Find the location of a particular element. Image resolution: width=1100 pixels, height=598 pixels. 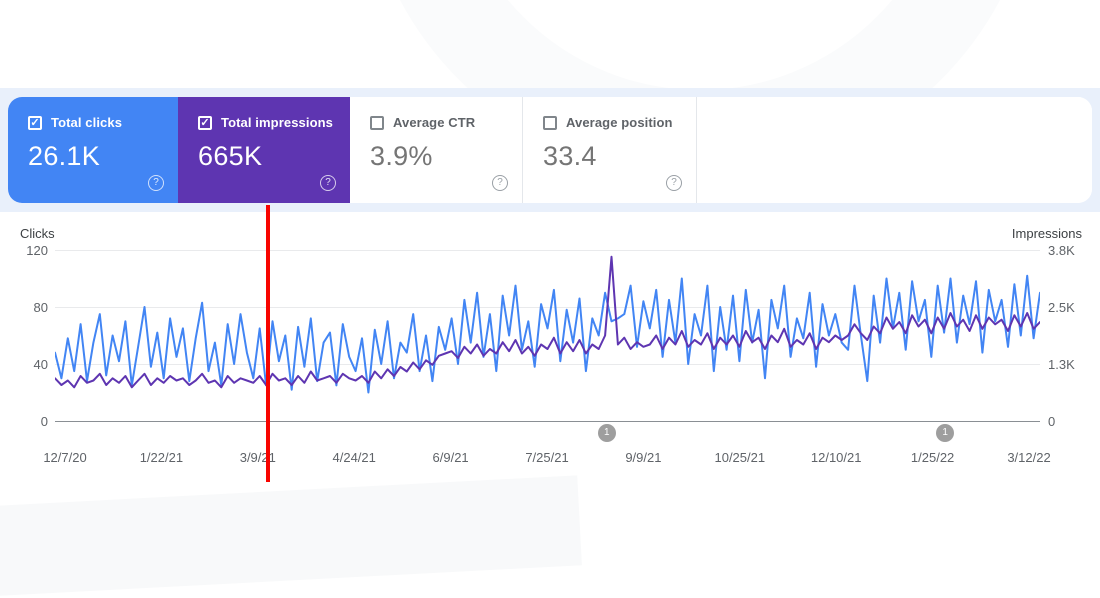

average-ctr-value: 3.9% is located at coordinates (401, 156).